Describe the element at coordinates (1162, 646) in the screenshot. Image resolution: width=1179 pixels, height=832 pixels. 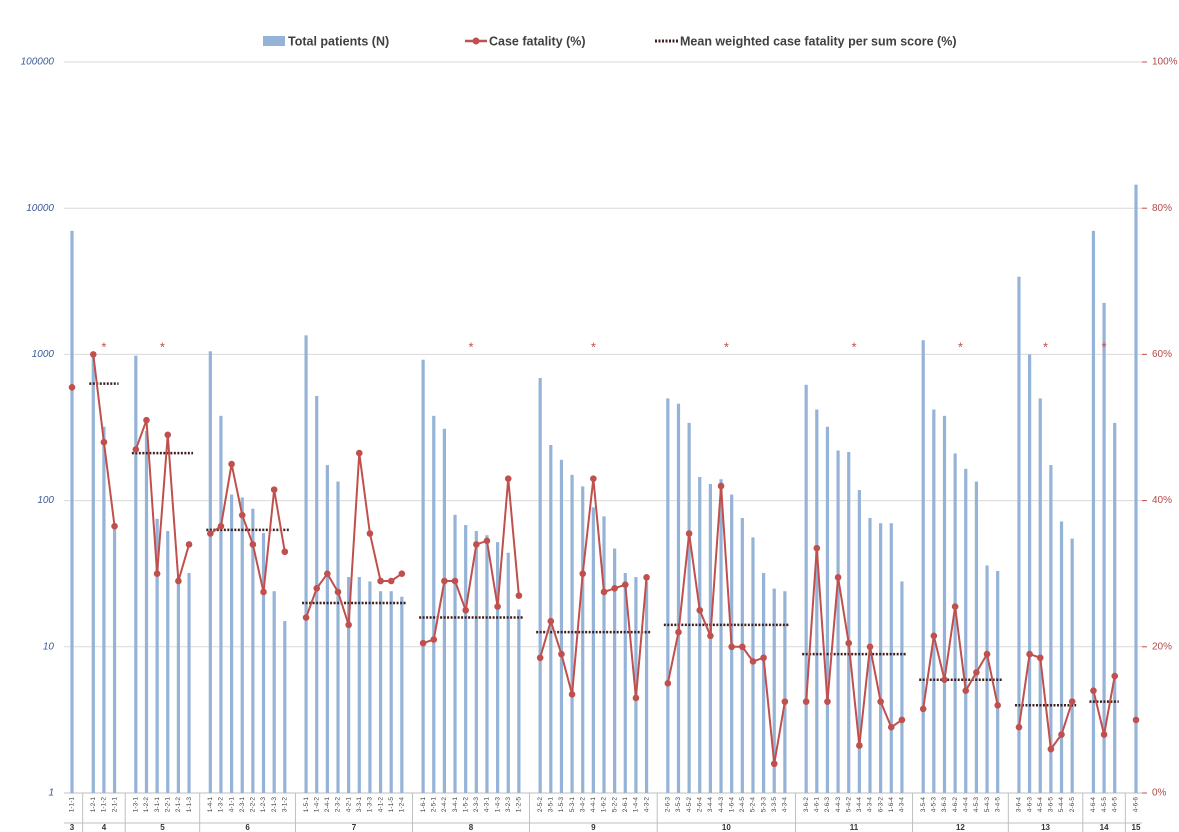
I see `y2-tick-label: 20%` at that location.